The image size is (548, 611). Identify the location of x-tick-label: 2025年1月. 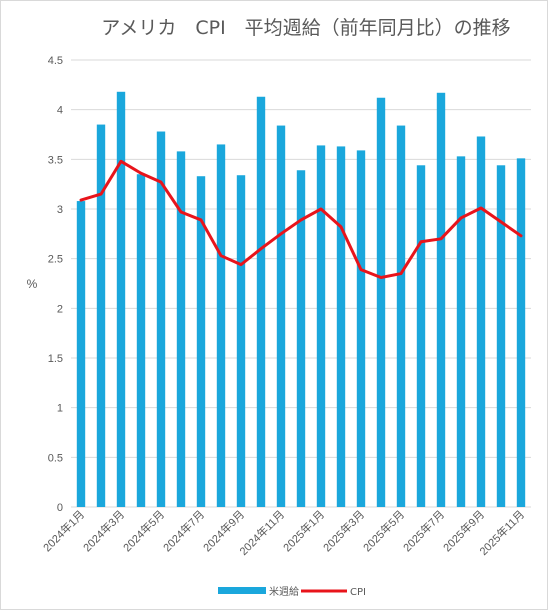
(303, 530).